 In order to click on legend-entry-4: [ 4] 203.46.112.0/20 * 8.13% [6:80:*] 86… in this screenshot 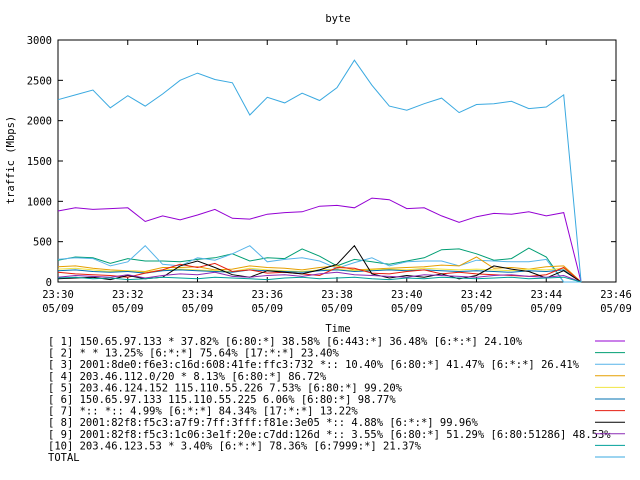, I will do `click(187, 377)`.